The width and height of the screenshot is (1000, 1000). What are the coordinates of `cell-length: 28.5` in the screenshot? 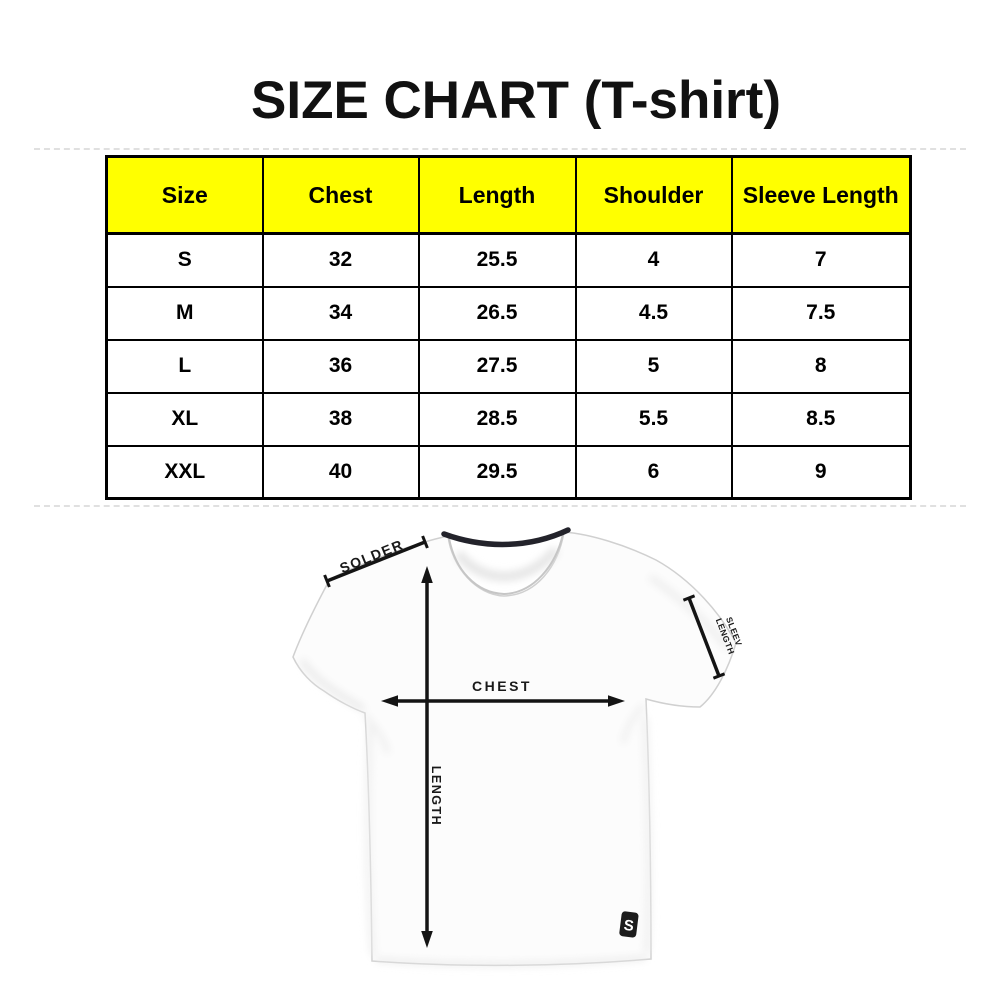 It's located at (497, 419).